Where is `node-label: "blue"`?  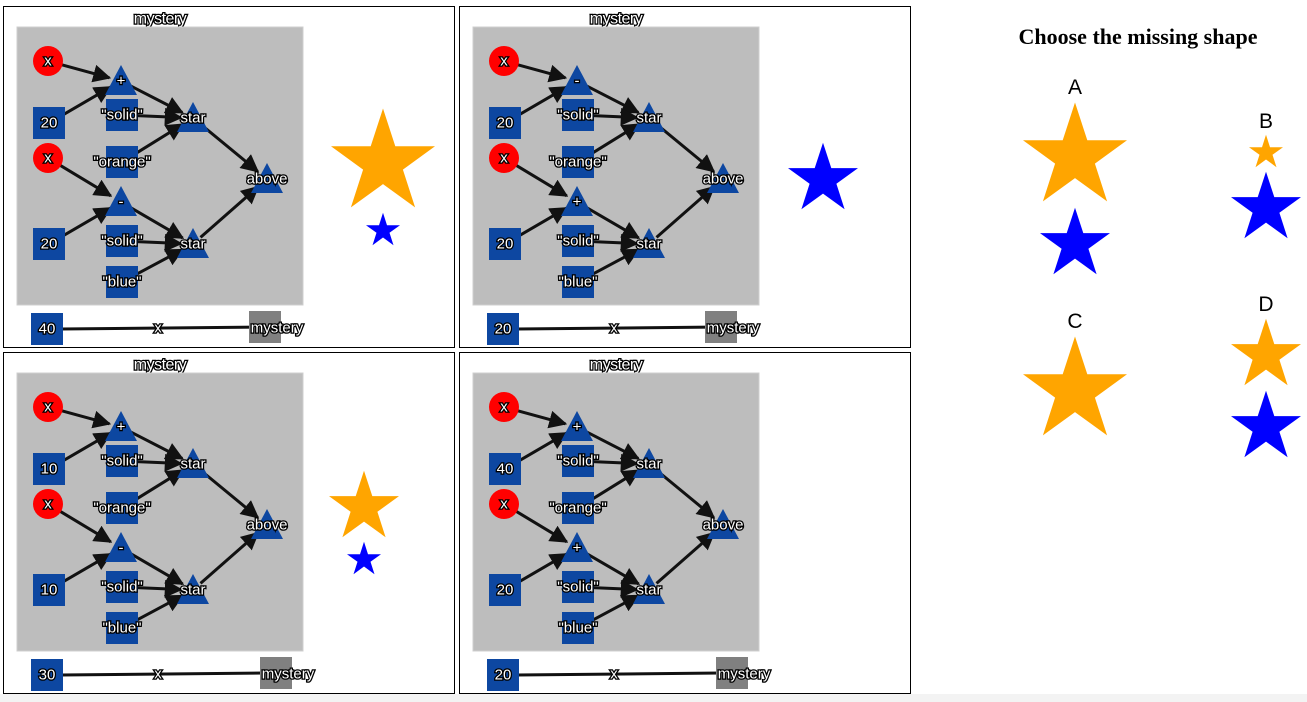 node-label: "blue" is located at coordinates (121, 282).